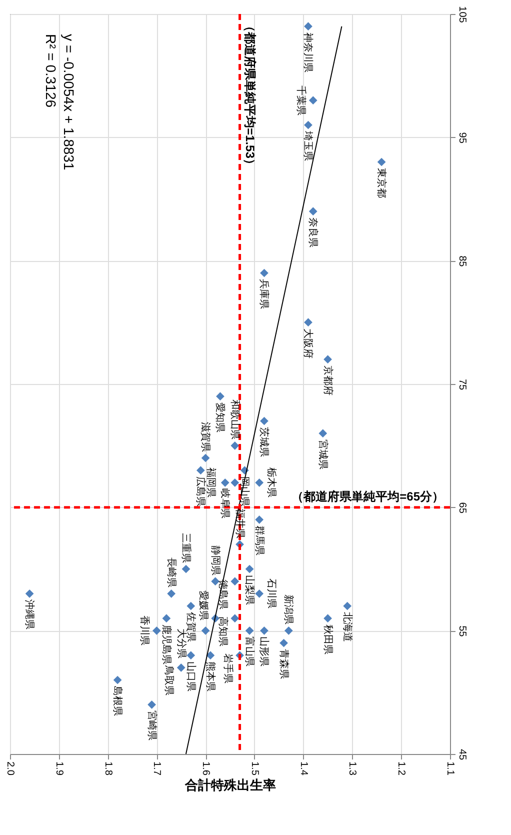 The image size is (511, 835). Describe the element at coordinates (152, 725) in the screenshot. I see `annotation: 宮崎県` at that location.